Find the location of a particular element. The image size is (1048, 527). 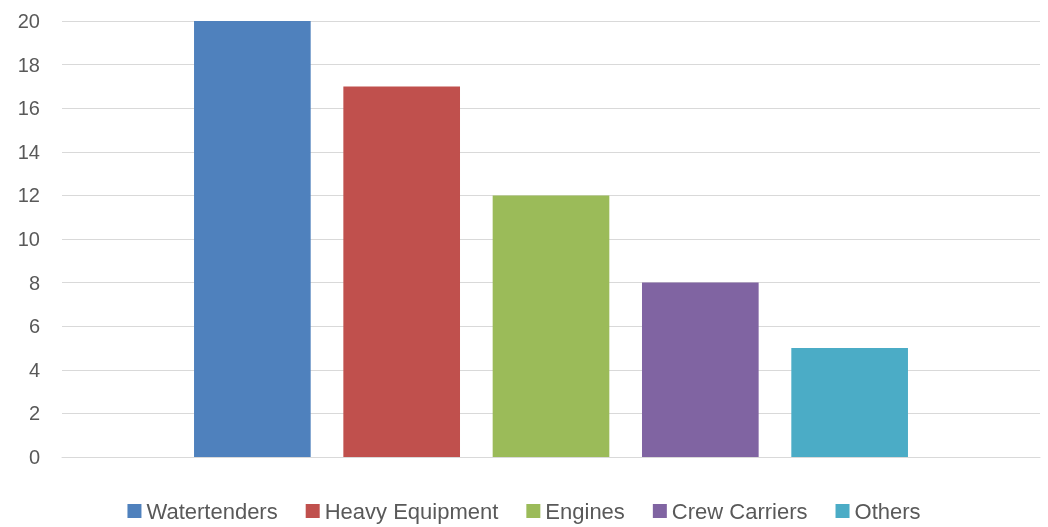

legend-label: Heavy Equipment is located at coordinates (411, 511).